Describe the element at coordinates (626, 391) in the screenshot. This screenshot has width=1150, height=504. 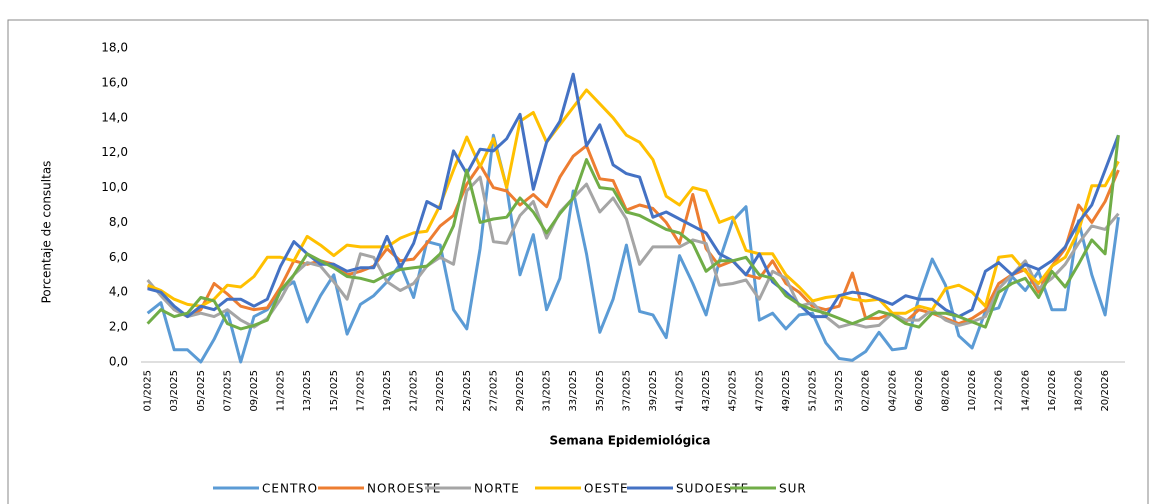
I see `x-tick-label: 37/2025` at that location.